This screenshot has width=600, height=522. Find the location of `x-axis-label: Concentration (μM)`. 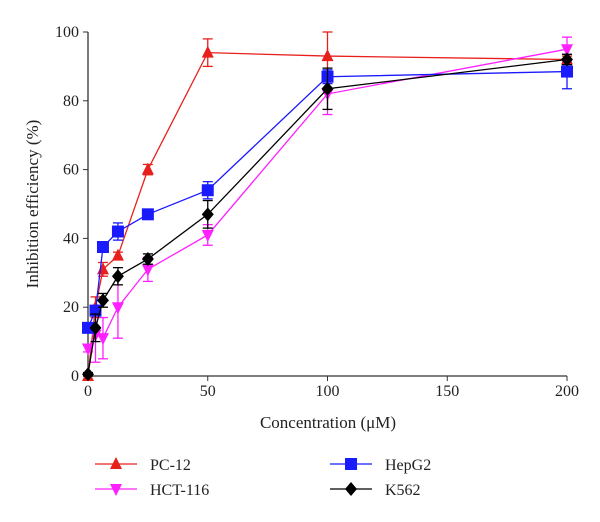

x-axis-label: Concentration (μM) is located at coordinates (328, 422).